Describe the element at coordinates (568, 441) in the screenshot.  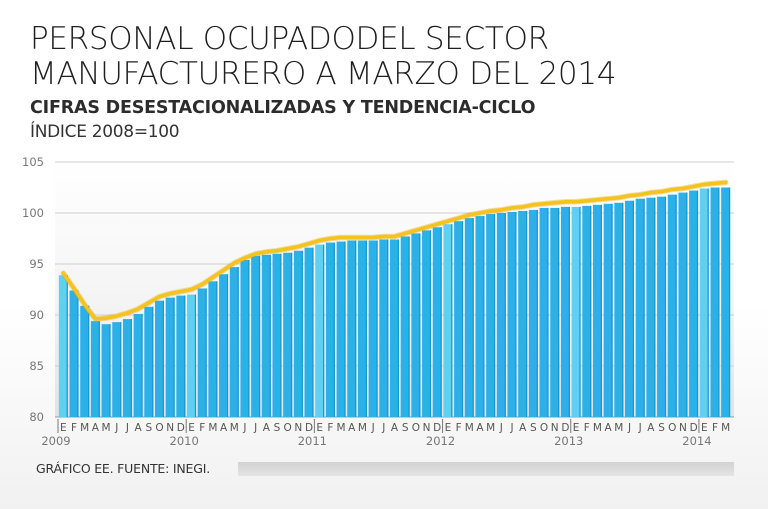
I see `year-label: 2013` at that location.